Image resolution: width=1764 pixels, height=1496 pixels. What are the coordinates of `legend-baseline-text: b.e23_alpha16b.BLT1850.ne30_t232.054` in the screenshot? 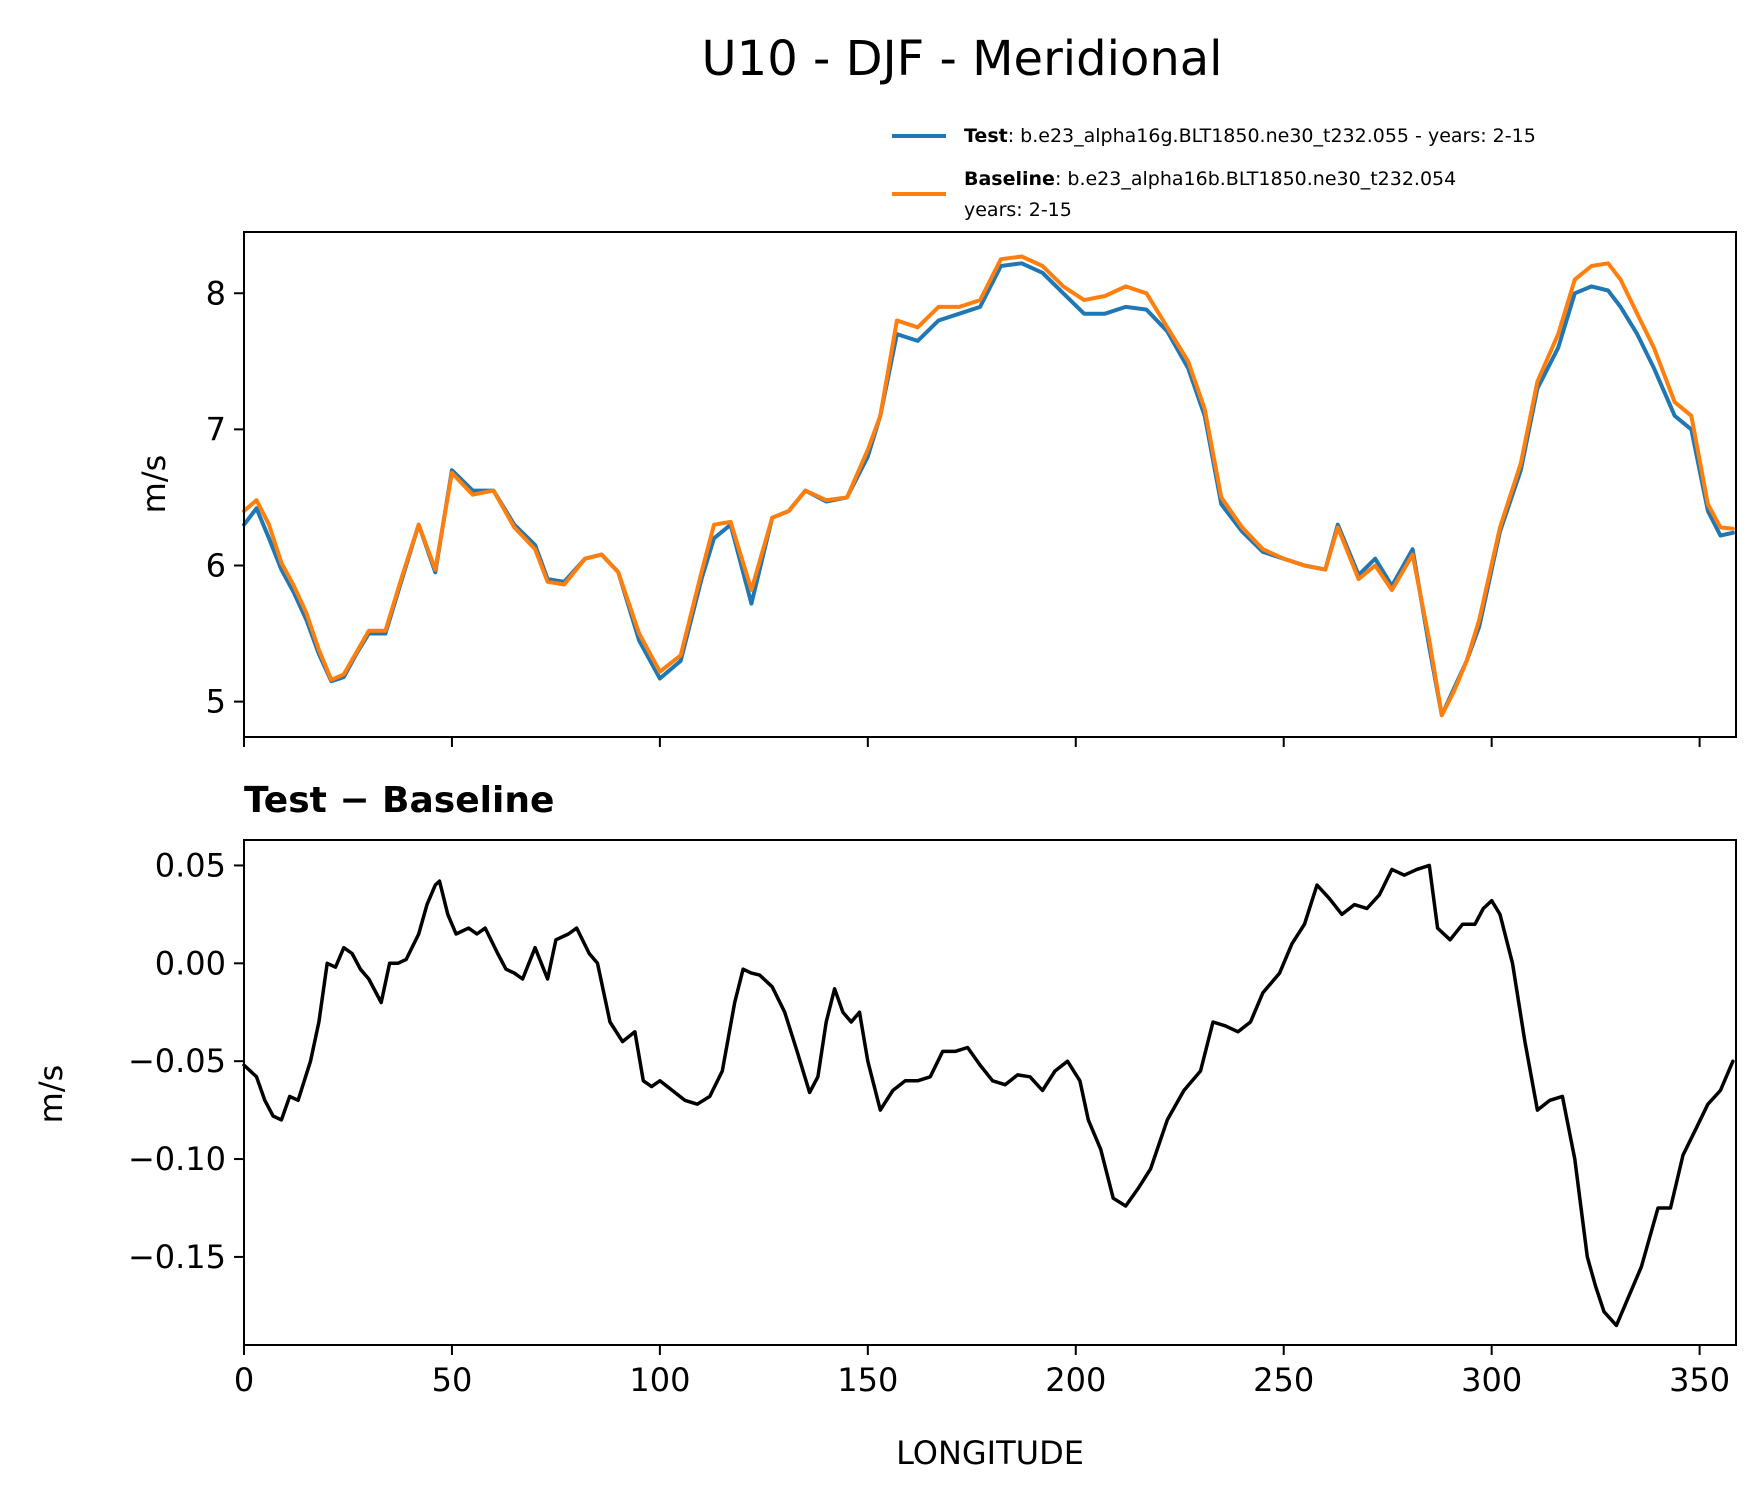 It's located at (1261, 179).